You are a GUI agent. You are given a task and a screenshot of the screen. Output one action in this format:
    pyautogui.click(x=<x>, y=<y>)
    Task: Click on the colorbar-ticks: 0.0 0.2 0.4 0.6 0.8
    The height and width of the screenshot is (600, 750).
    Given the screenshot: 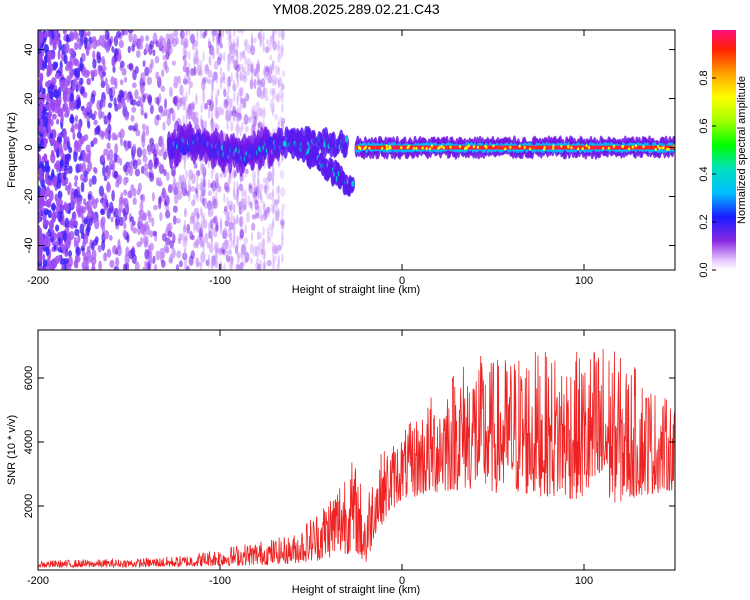 What is the action you would take?
    pyautogui.click(x=707, y=174)
    